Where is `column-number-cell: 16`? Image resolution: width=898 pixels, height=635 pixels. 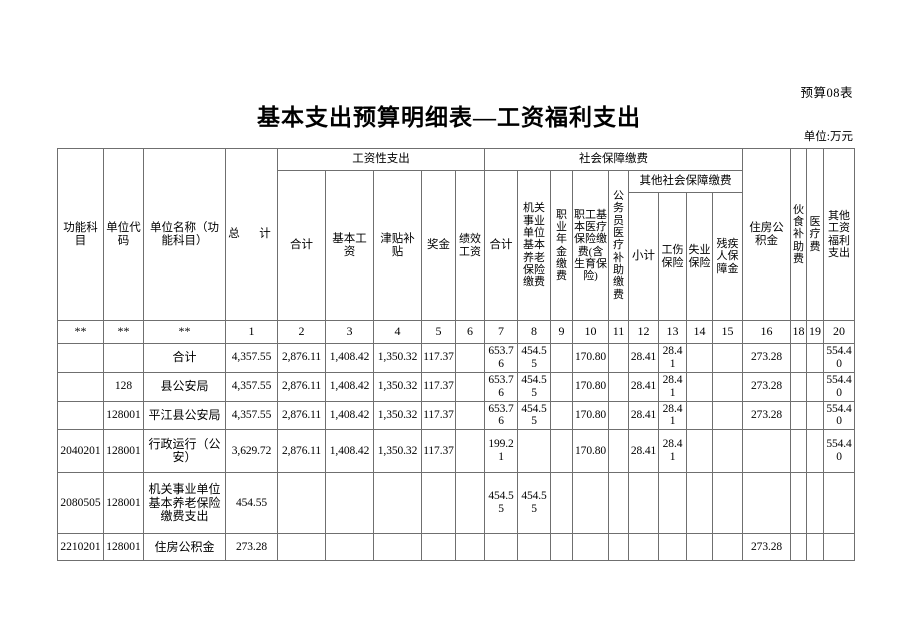
column-number-cell: 16 is located at coordinates (767, 332).